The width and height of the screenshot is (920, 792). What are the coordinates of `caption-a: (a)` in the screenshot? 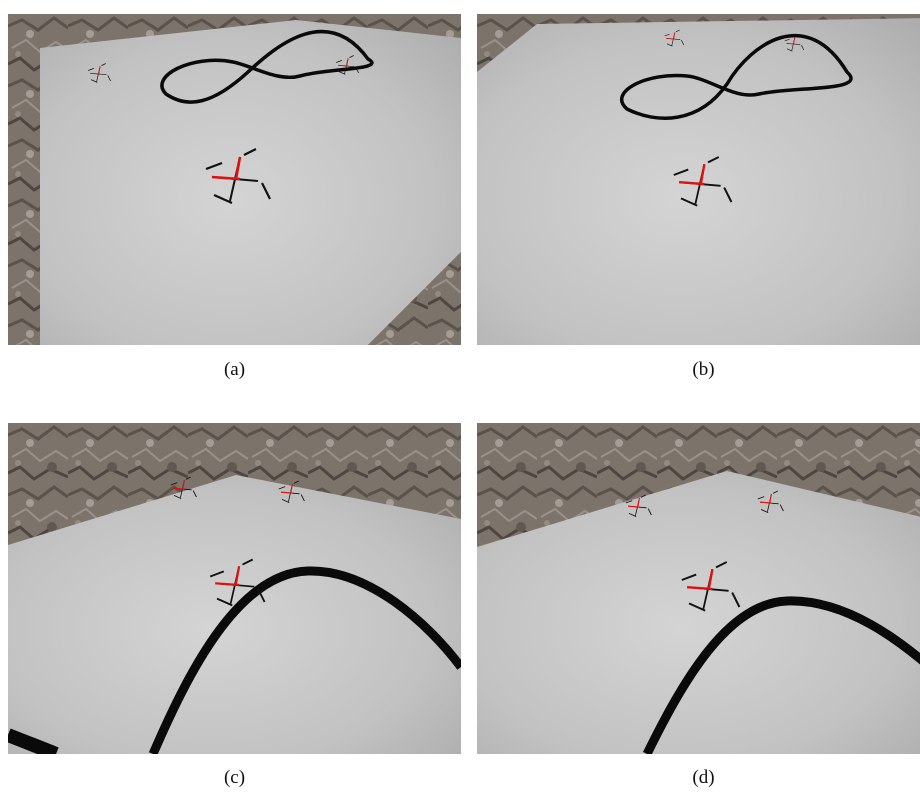 It's located at (234, 369).